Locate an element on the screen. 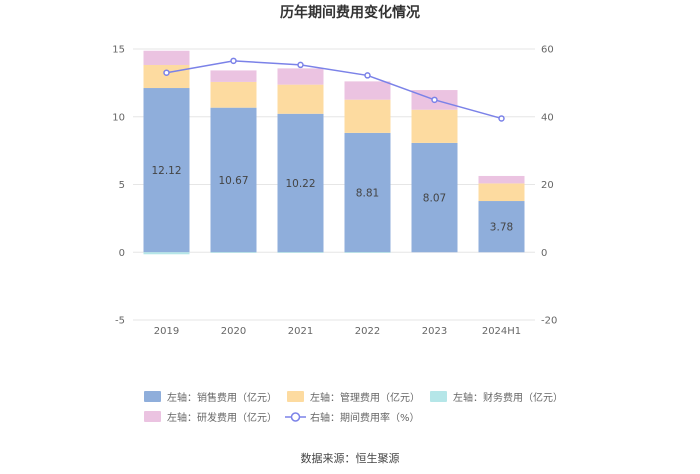 The width and height of the screenshot is (700, 474). data-label-layer: 12.12 10.67 10.22 8.81 8.07 3.78 is located at coordinates (332, 199).